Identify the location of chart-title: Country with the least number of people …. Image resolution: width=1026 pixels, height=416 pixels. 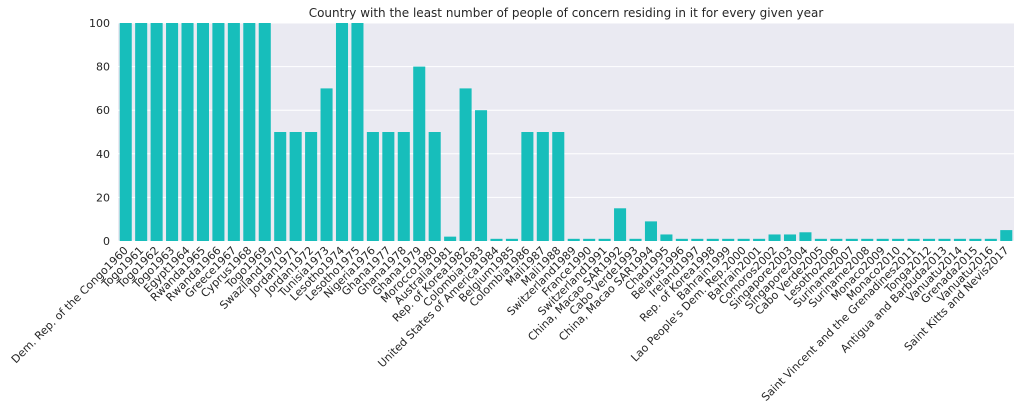
(566, 13).